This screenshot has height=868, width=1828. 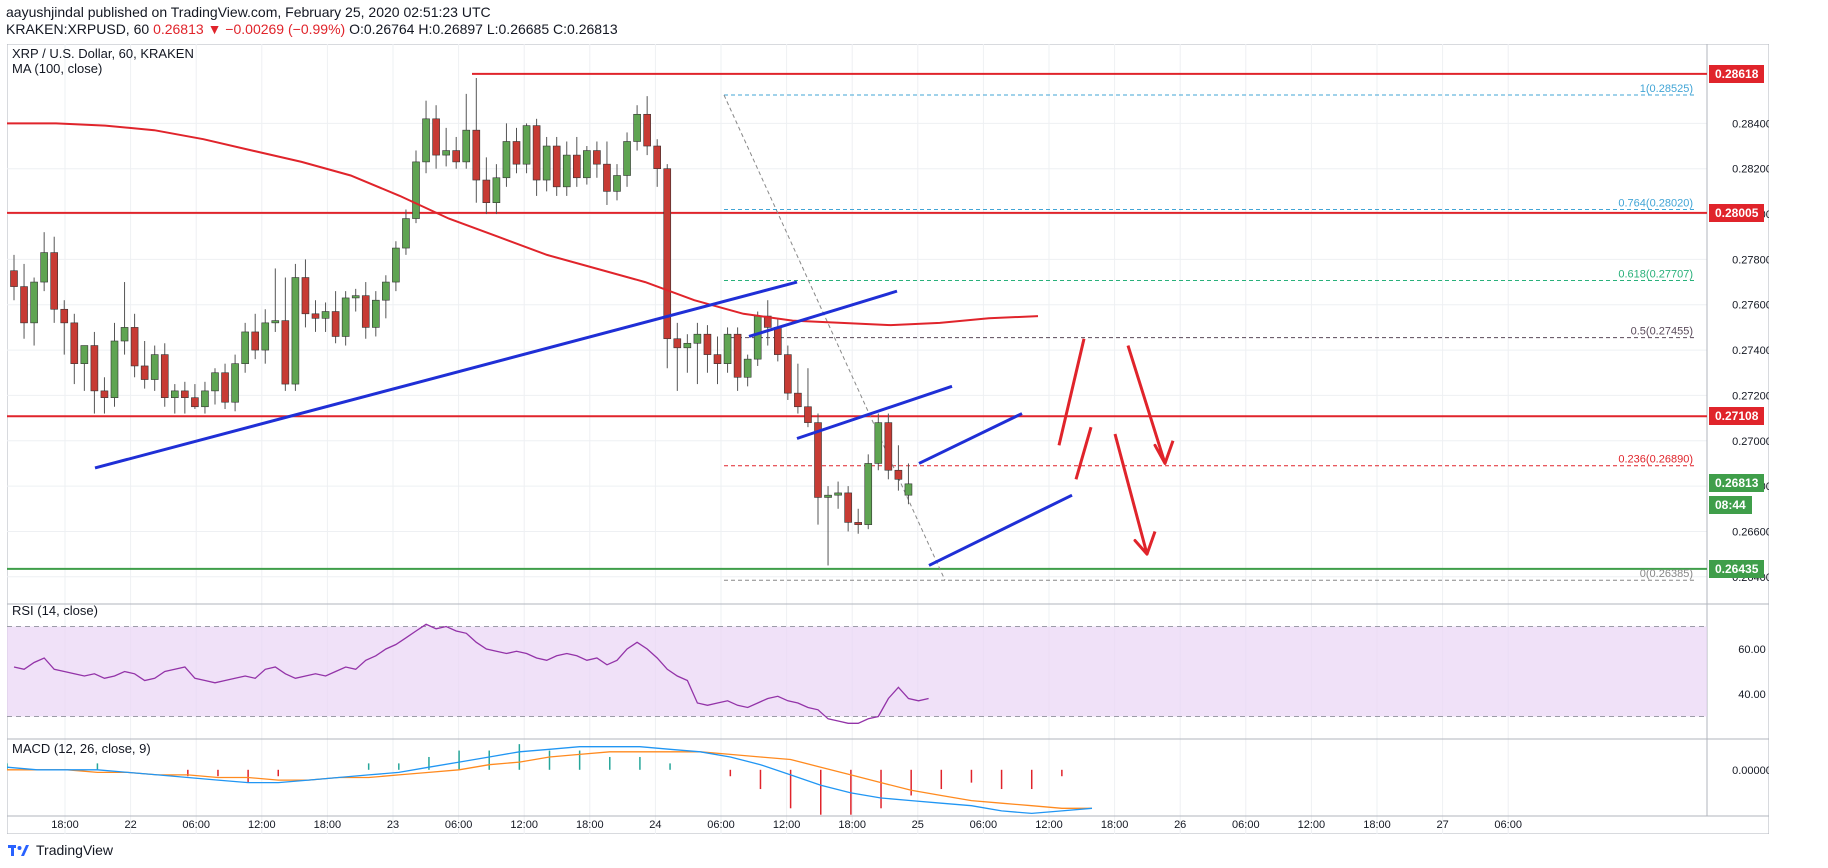 What do you see at coordinates (655, 825) in the screenshot?
I see `x-tick-label: 24` at bounding box center [655, 825].